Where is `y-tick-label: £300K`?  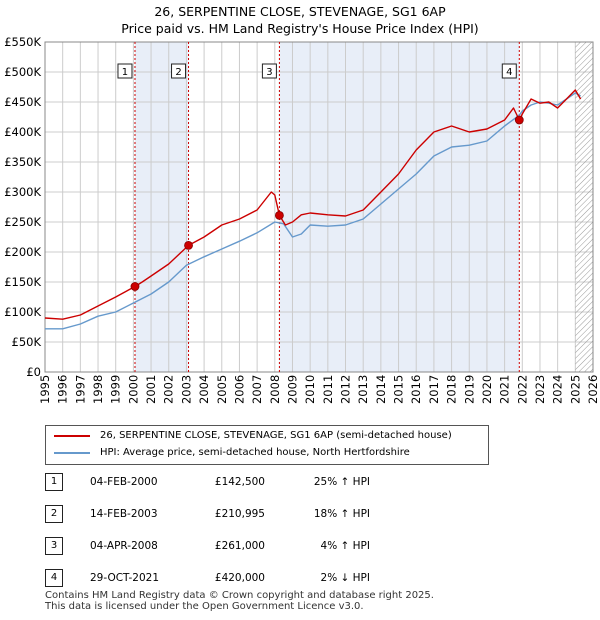
y-tick-label: £300K is located at coordinates (22, 192).